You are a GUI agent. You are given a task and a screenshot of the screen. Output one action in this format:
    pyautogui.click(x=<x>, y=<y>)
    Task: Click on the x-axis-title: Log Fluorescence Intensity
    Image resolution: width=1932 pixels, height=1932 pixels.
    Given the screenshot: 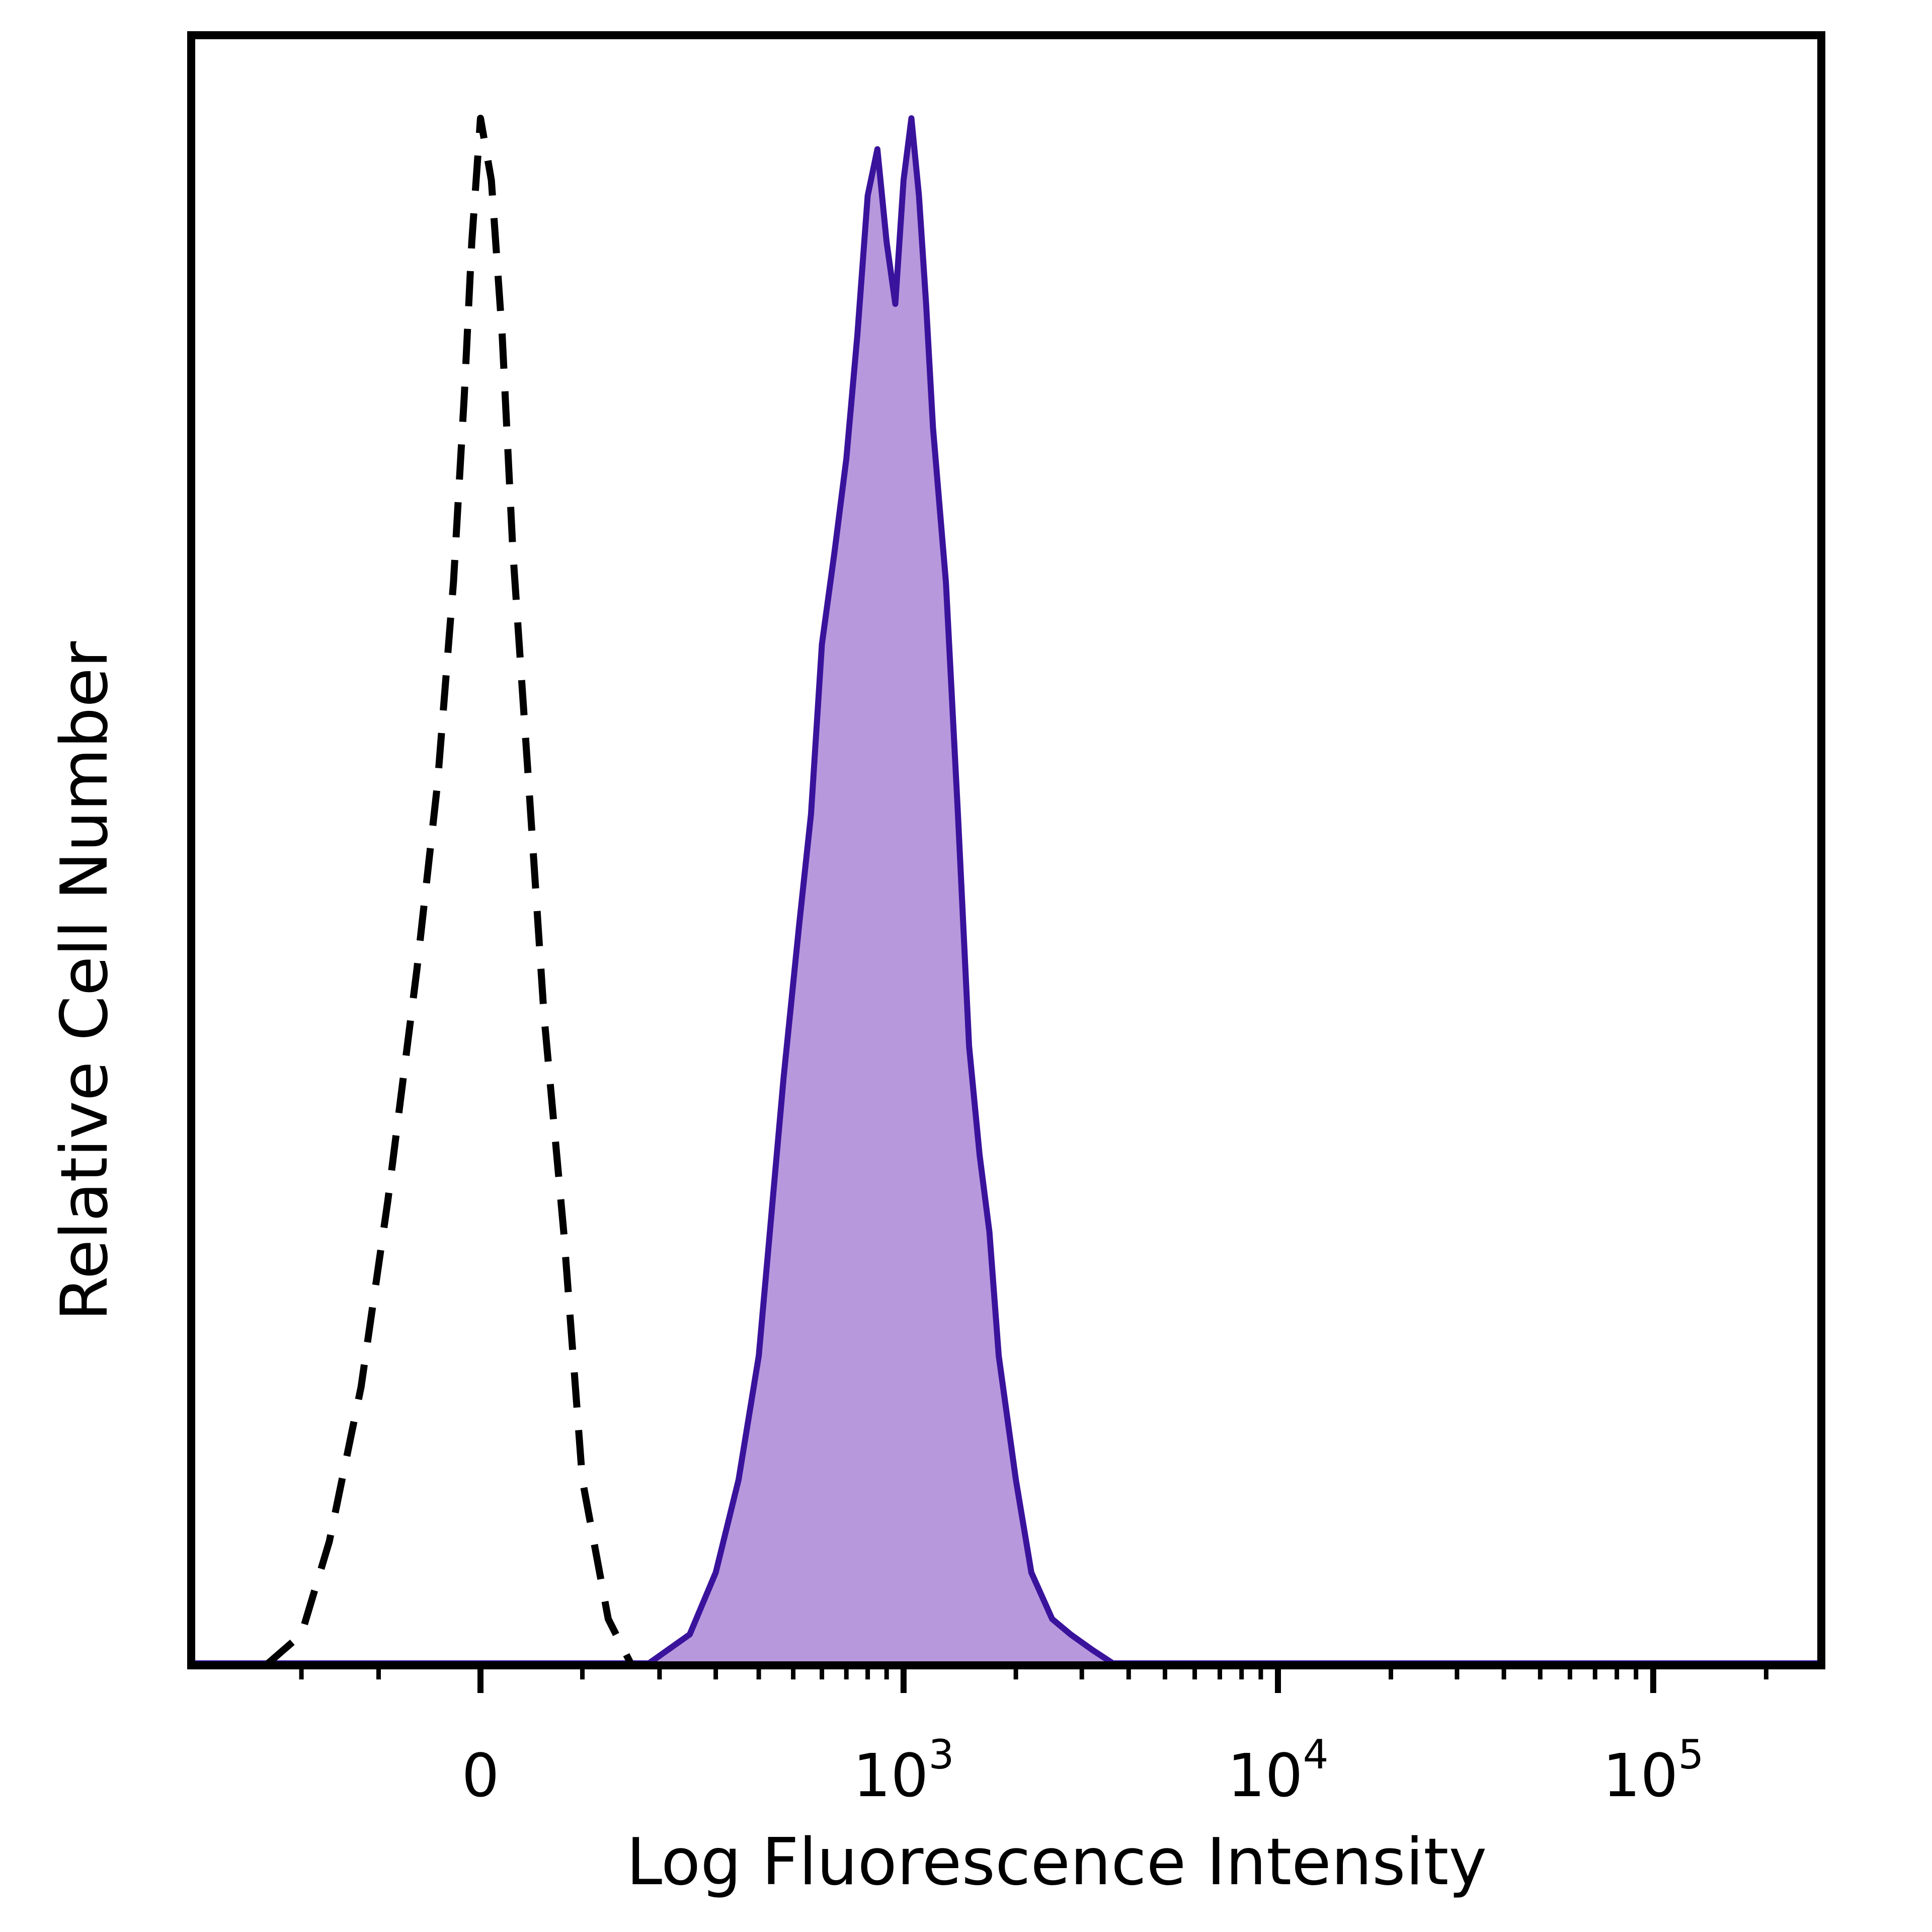 What is the action you would take?
    pyautogui.click(x=1056, y=1863)
    